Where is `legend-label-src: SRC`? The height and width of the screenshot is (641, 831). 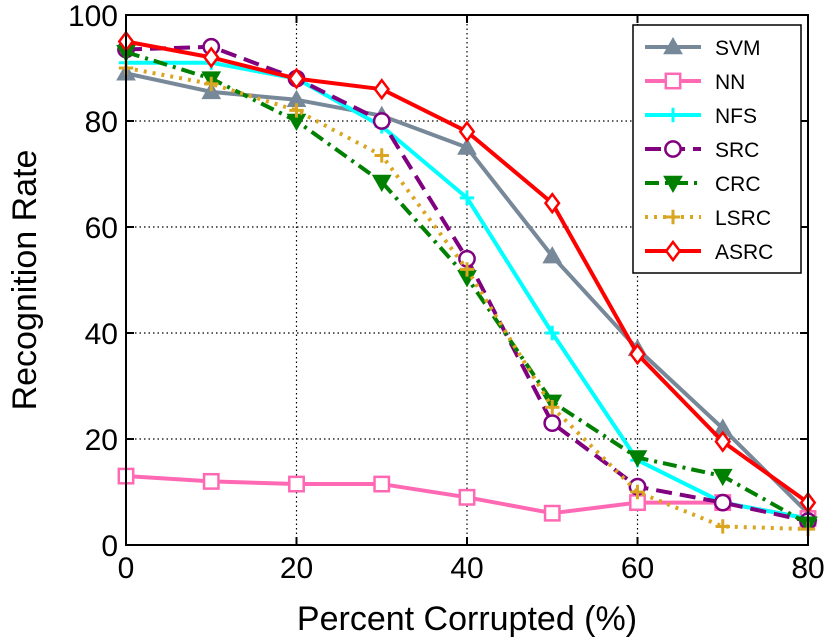
legend-label-src: SRC is located at coordinates (737, 150).